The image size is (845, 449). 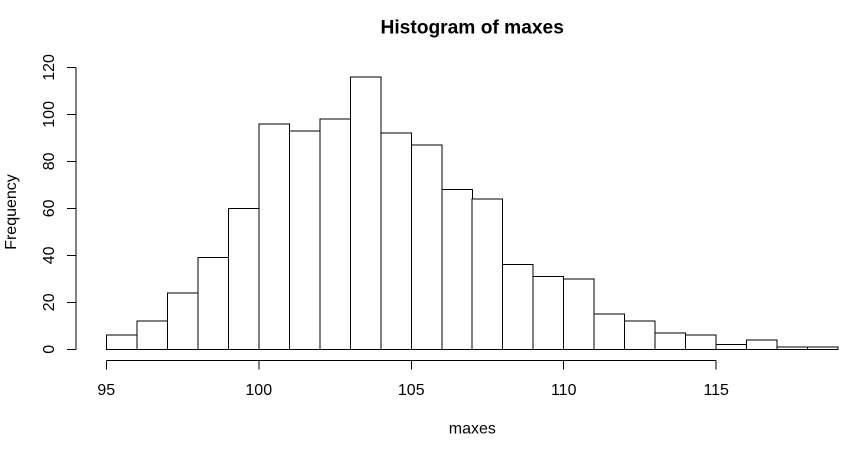 I want to click on svg-text: 110, so click(x=564, y=390).